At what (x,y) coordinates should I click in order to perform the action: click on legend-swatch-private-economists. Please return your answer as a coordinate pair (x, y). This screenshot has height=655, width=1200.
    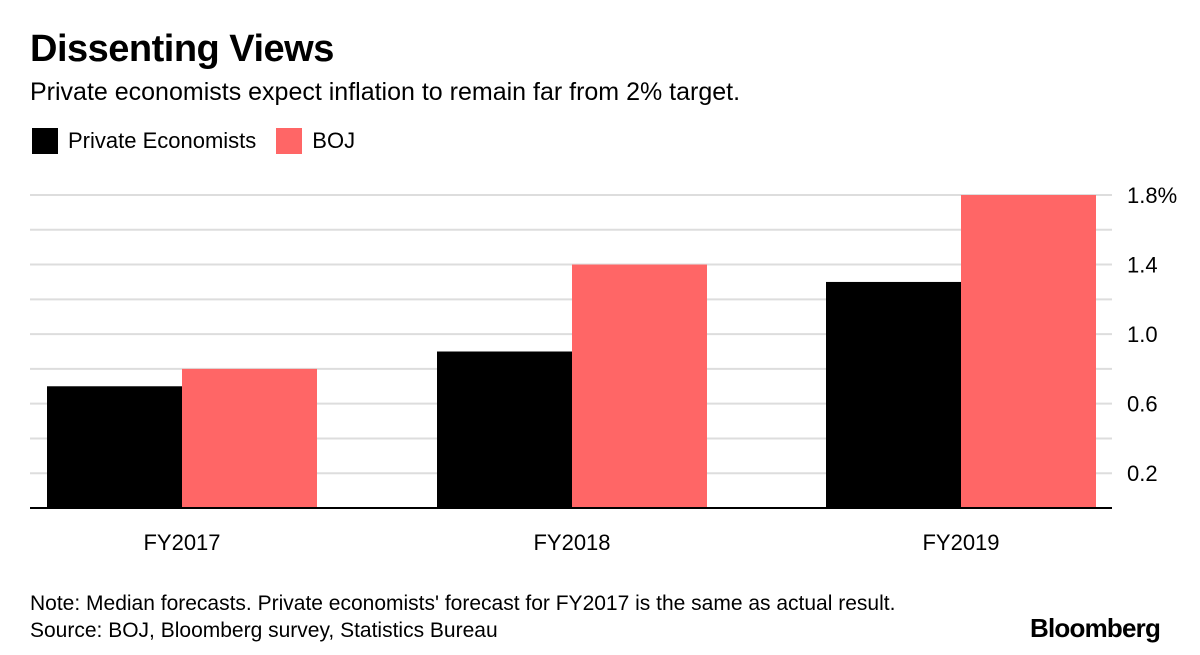
    Looking at the image, I should click on (45, 141).